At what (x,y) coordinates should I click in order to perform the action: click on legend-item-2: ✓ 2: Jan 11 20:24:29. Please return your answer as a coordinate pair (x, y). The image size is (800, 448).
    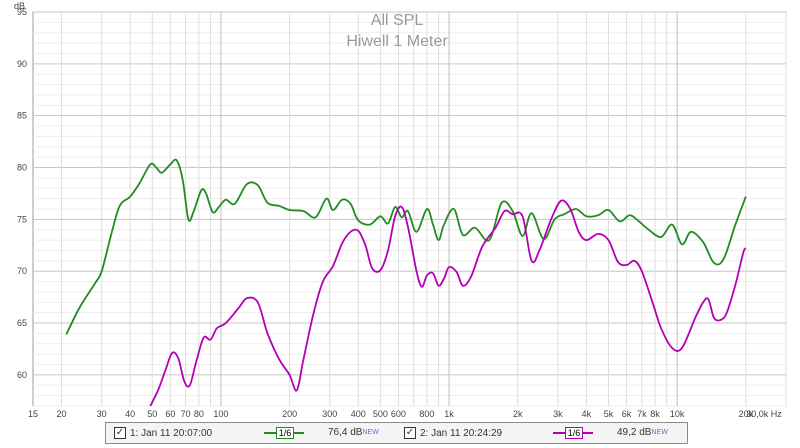
    Looking at the image, I should click on (453, 433).